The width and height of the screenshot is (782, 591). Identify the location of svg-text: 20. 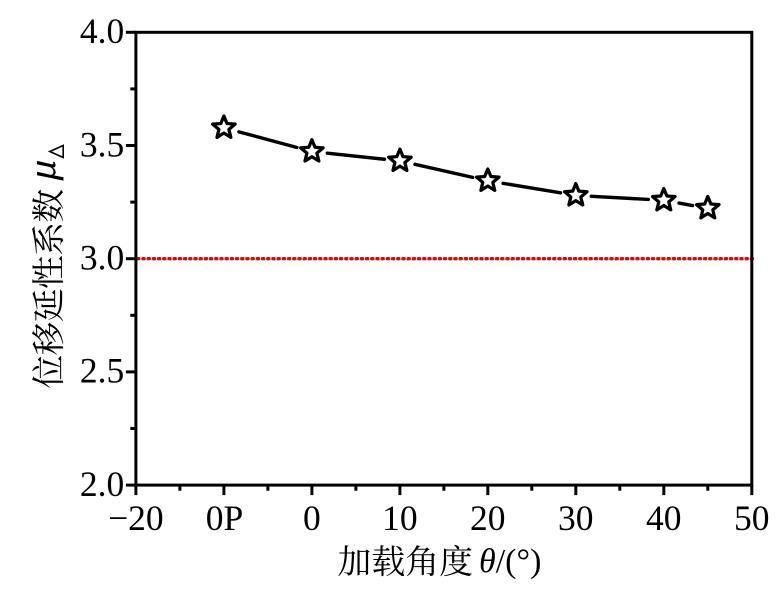
(488, 518).